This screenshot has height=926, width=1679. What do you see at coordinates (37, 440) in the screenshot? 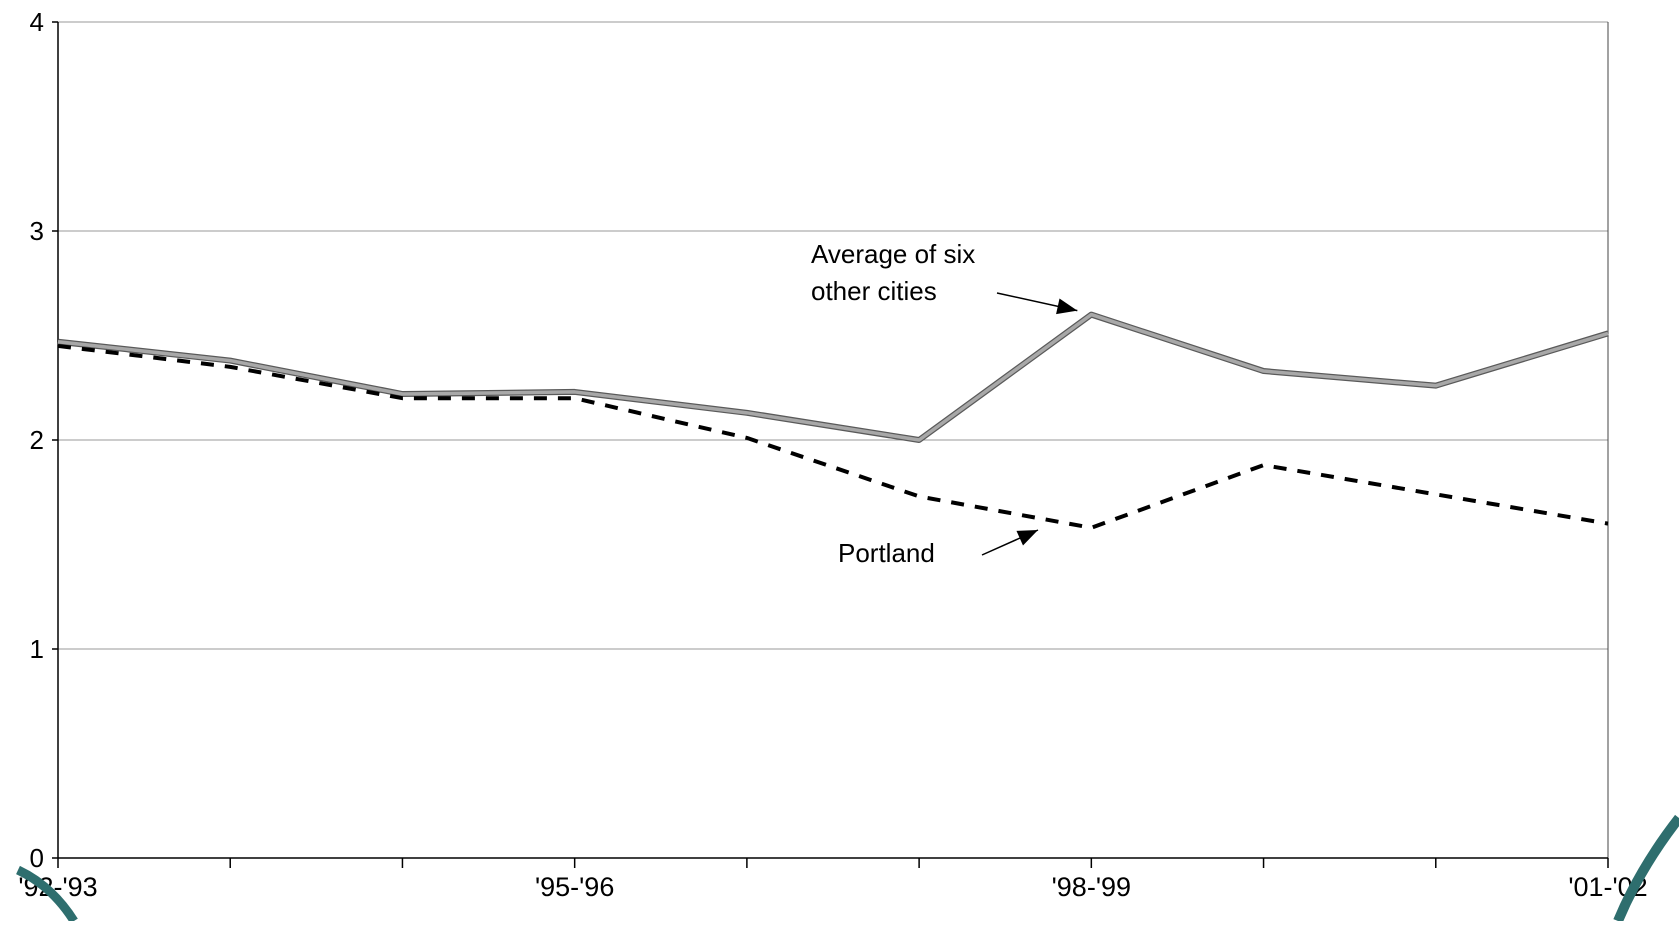
I see `y-tick-label: 2` at bounding box center [37, 440].